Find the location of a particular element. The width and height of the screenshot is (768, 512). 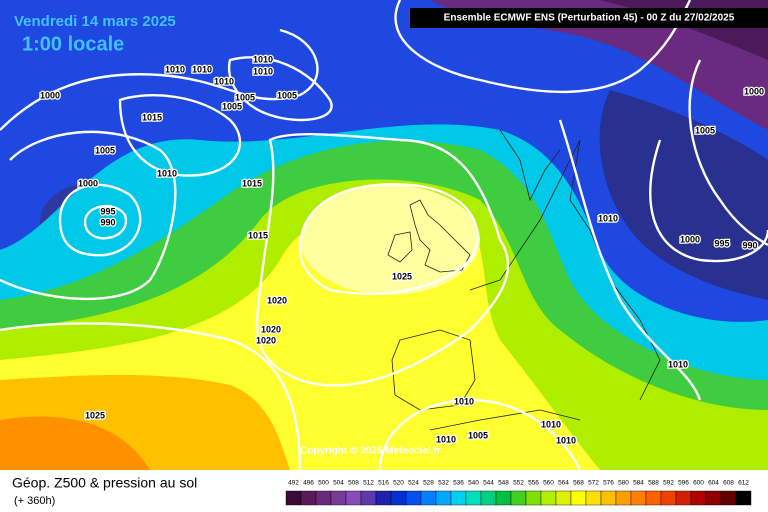

legend-value: 556 is located at coordinates (533, 483).